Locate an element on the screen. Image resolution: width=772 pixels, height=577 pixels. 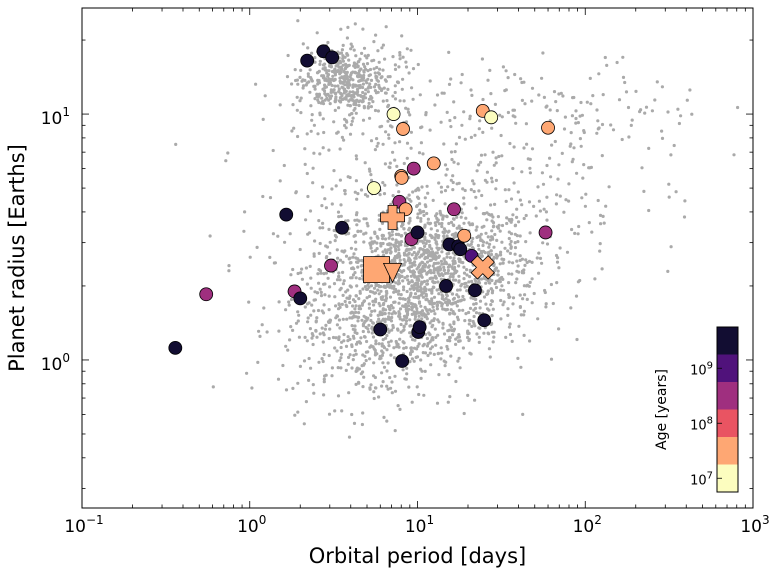
colorbar-tick-exponent: 9 is located at coordinates (710, 365).